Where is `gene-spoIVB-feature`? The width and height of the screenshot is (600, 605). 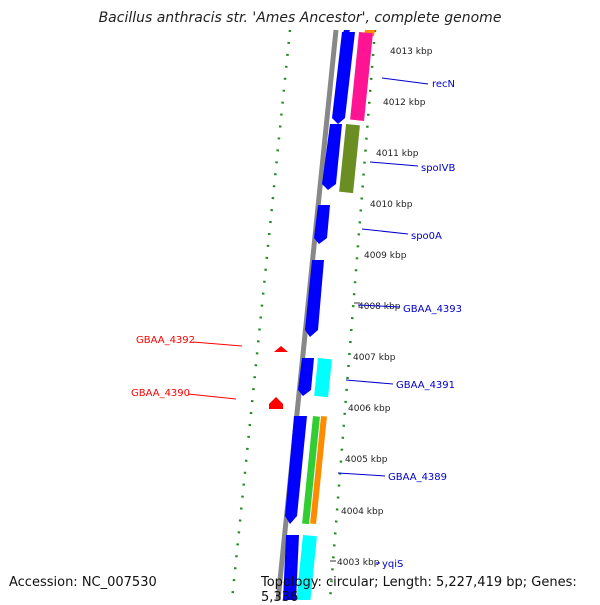 gene-spoIVB-feature is located at coordinates (349, 158).